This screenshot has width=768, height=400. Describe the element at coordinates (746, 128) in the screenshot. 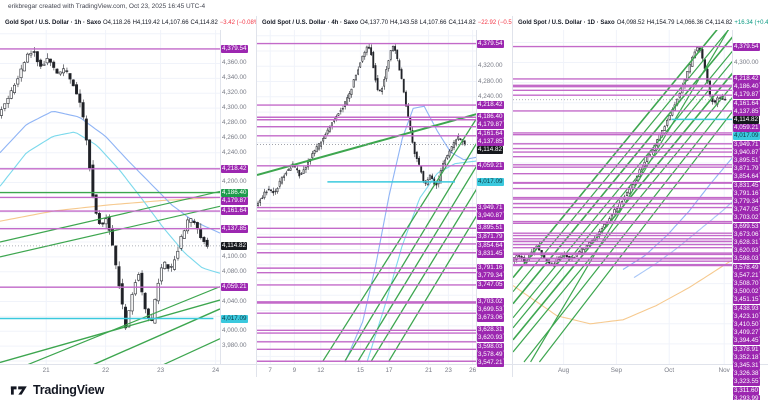

I see `price-label: 4,059.21` at that location.